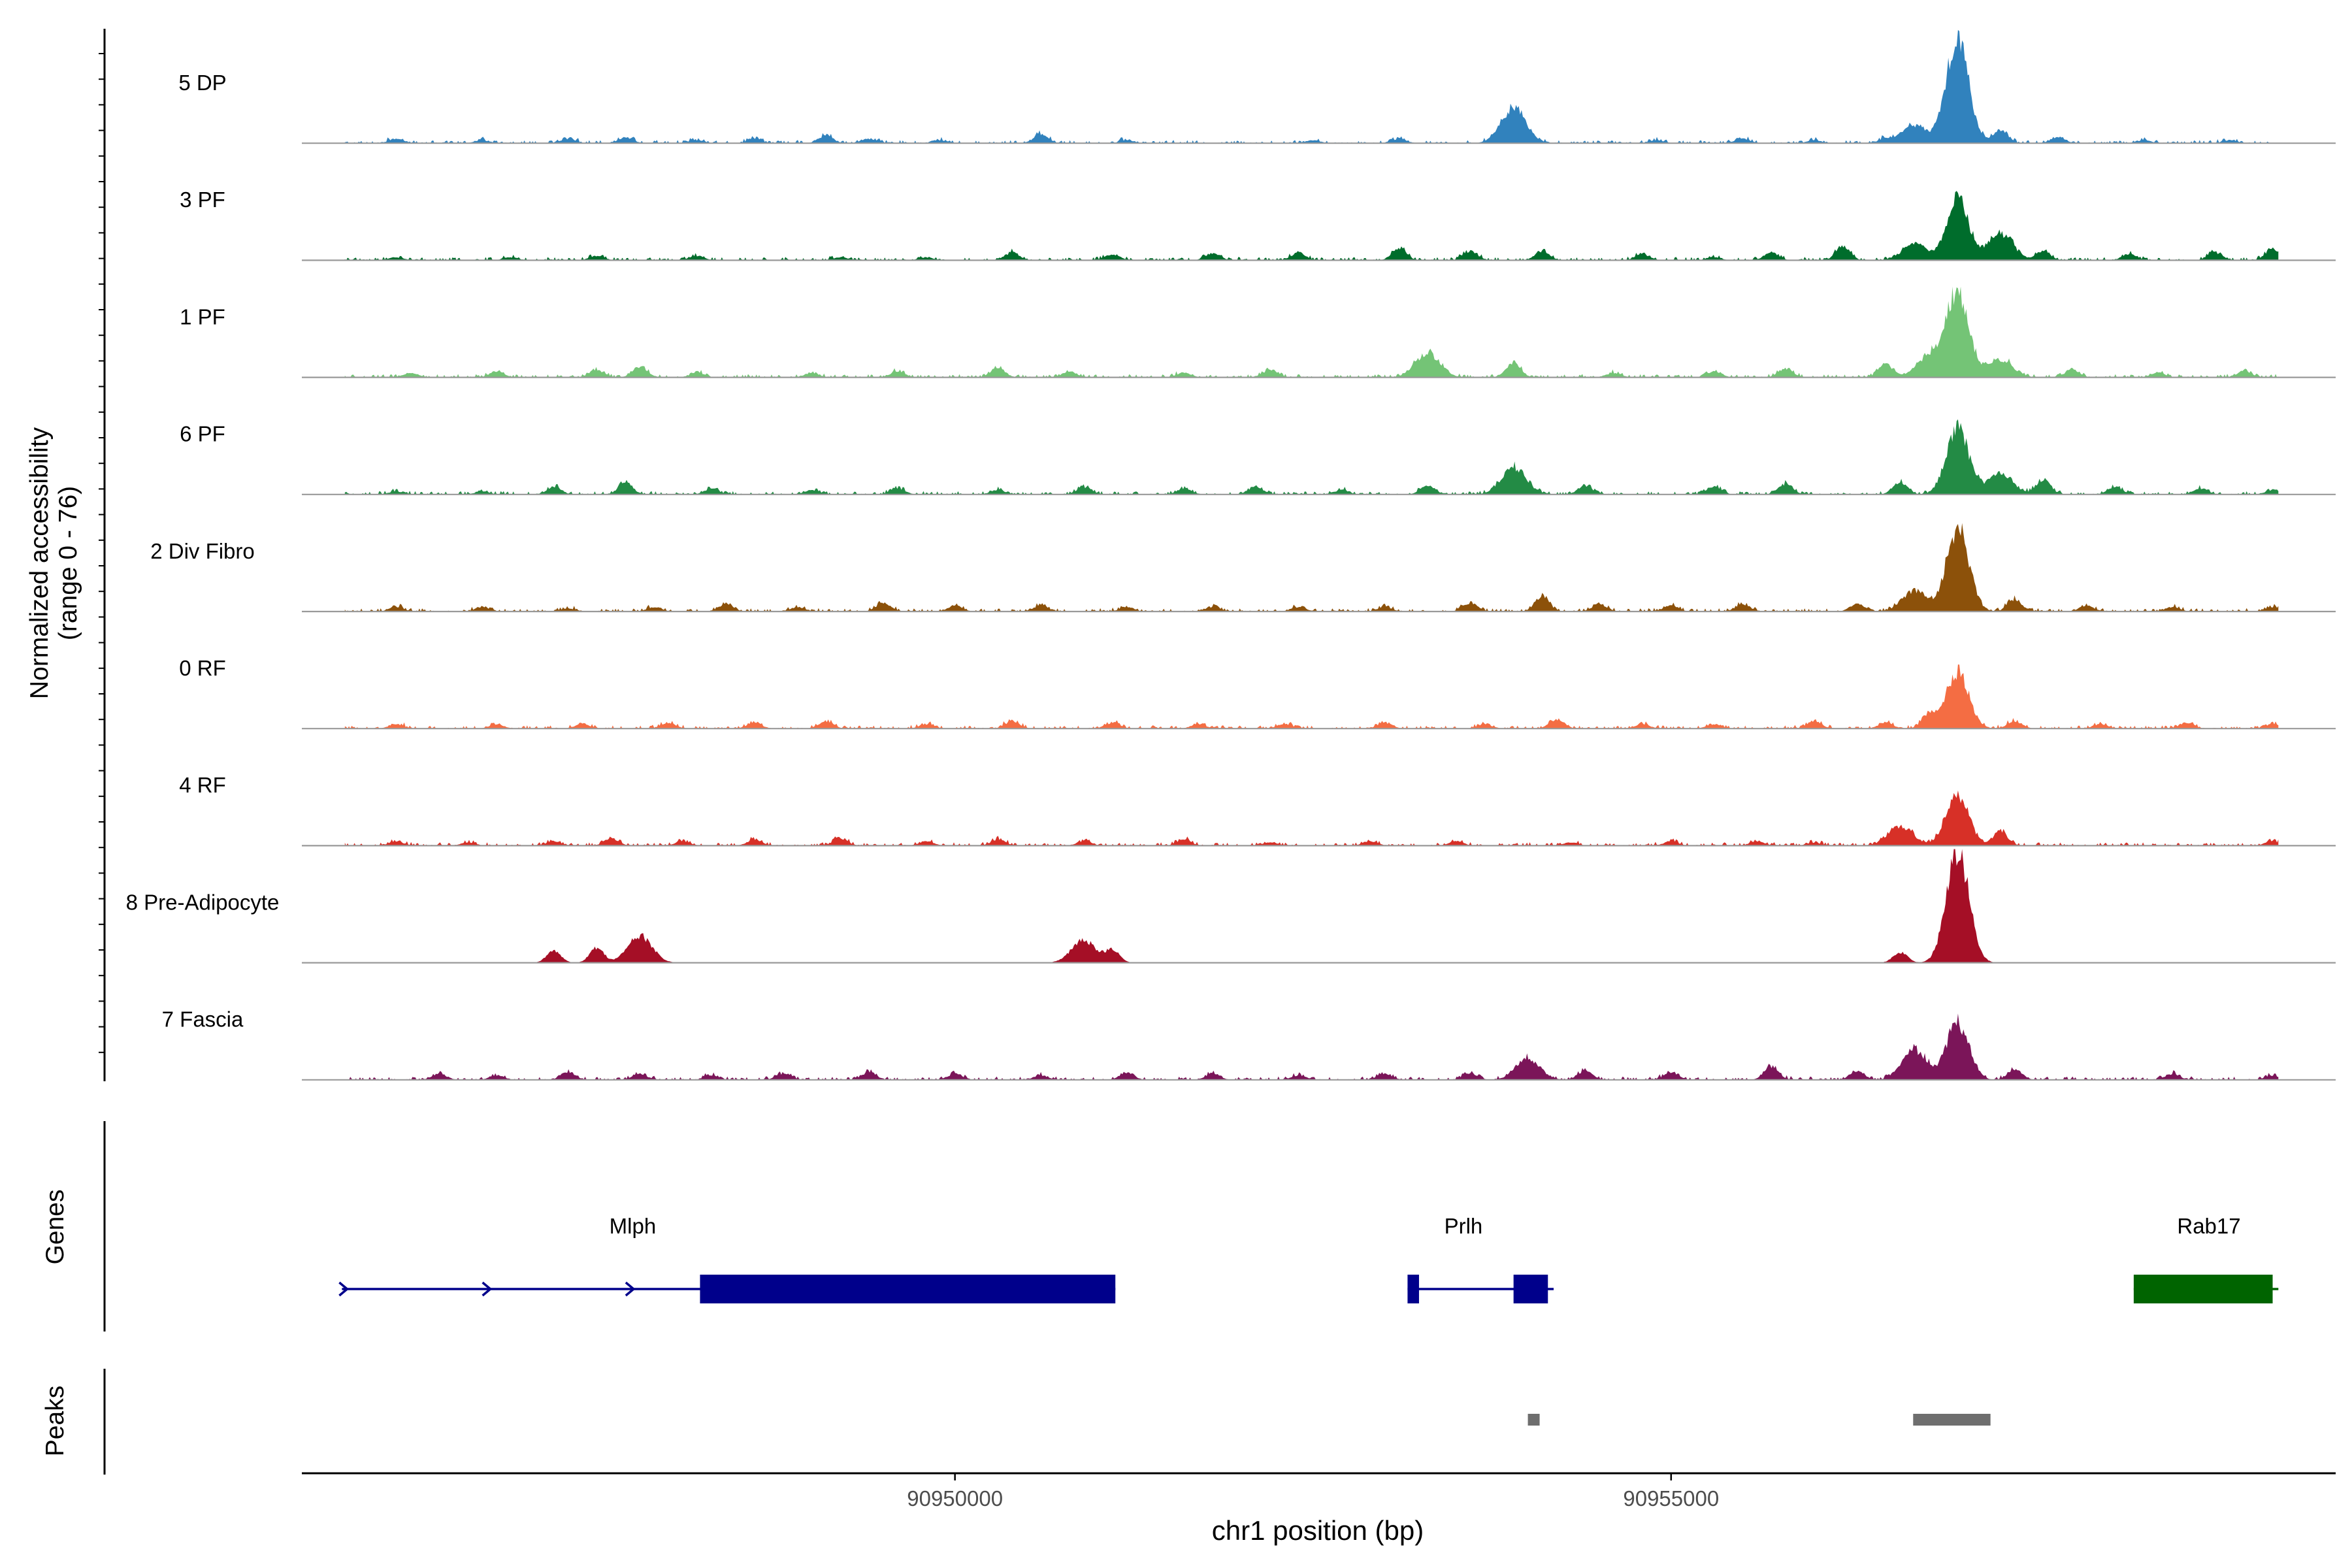  What do you see at coordinates (202, 83) in the screenshot?
I see `track-label: 5 DP` at bounding box center [202, 83].